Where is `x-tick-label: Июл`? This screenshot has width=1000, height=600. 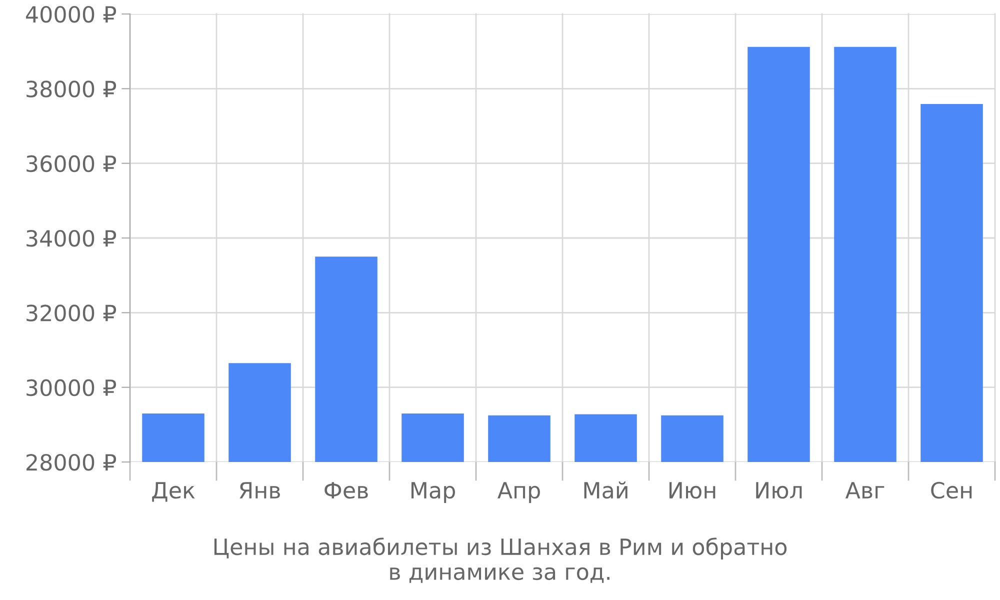
x-tick-label: Июл is located at coordinates (779, 490).